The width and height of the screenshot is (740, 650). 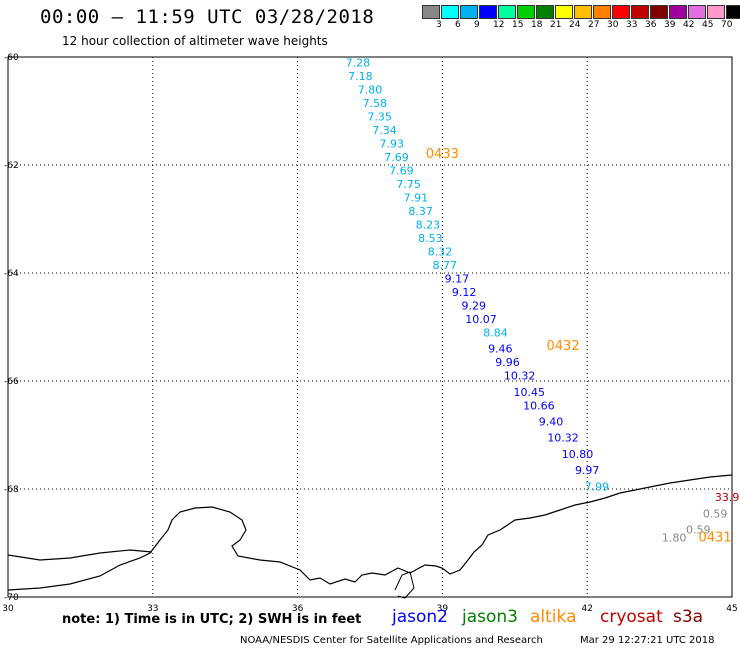 I want to click on x-tick-label: 39, so click(x=443, y=609).